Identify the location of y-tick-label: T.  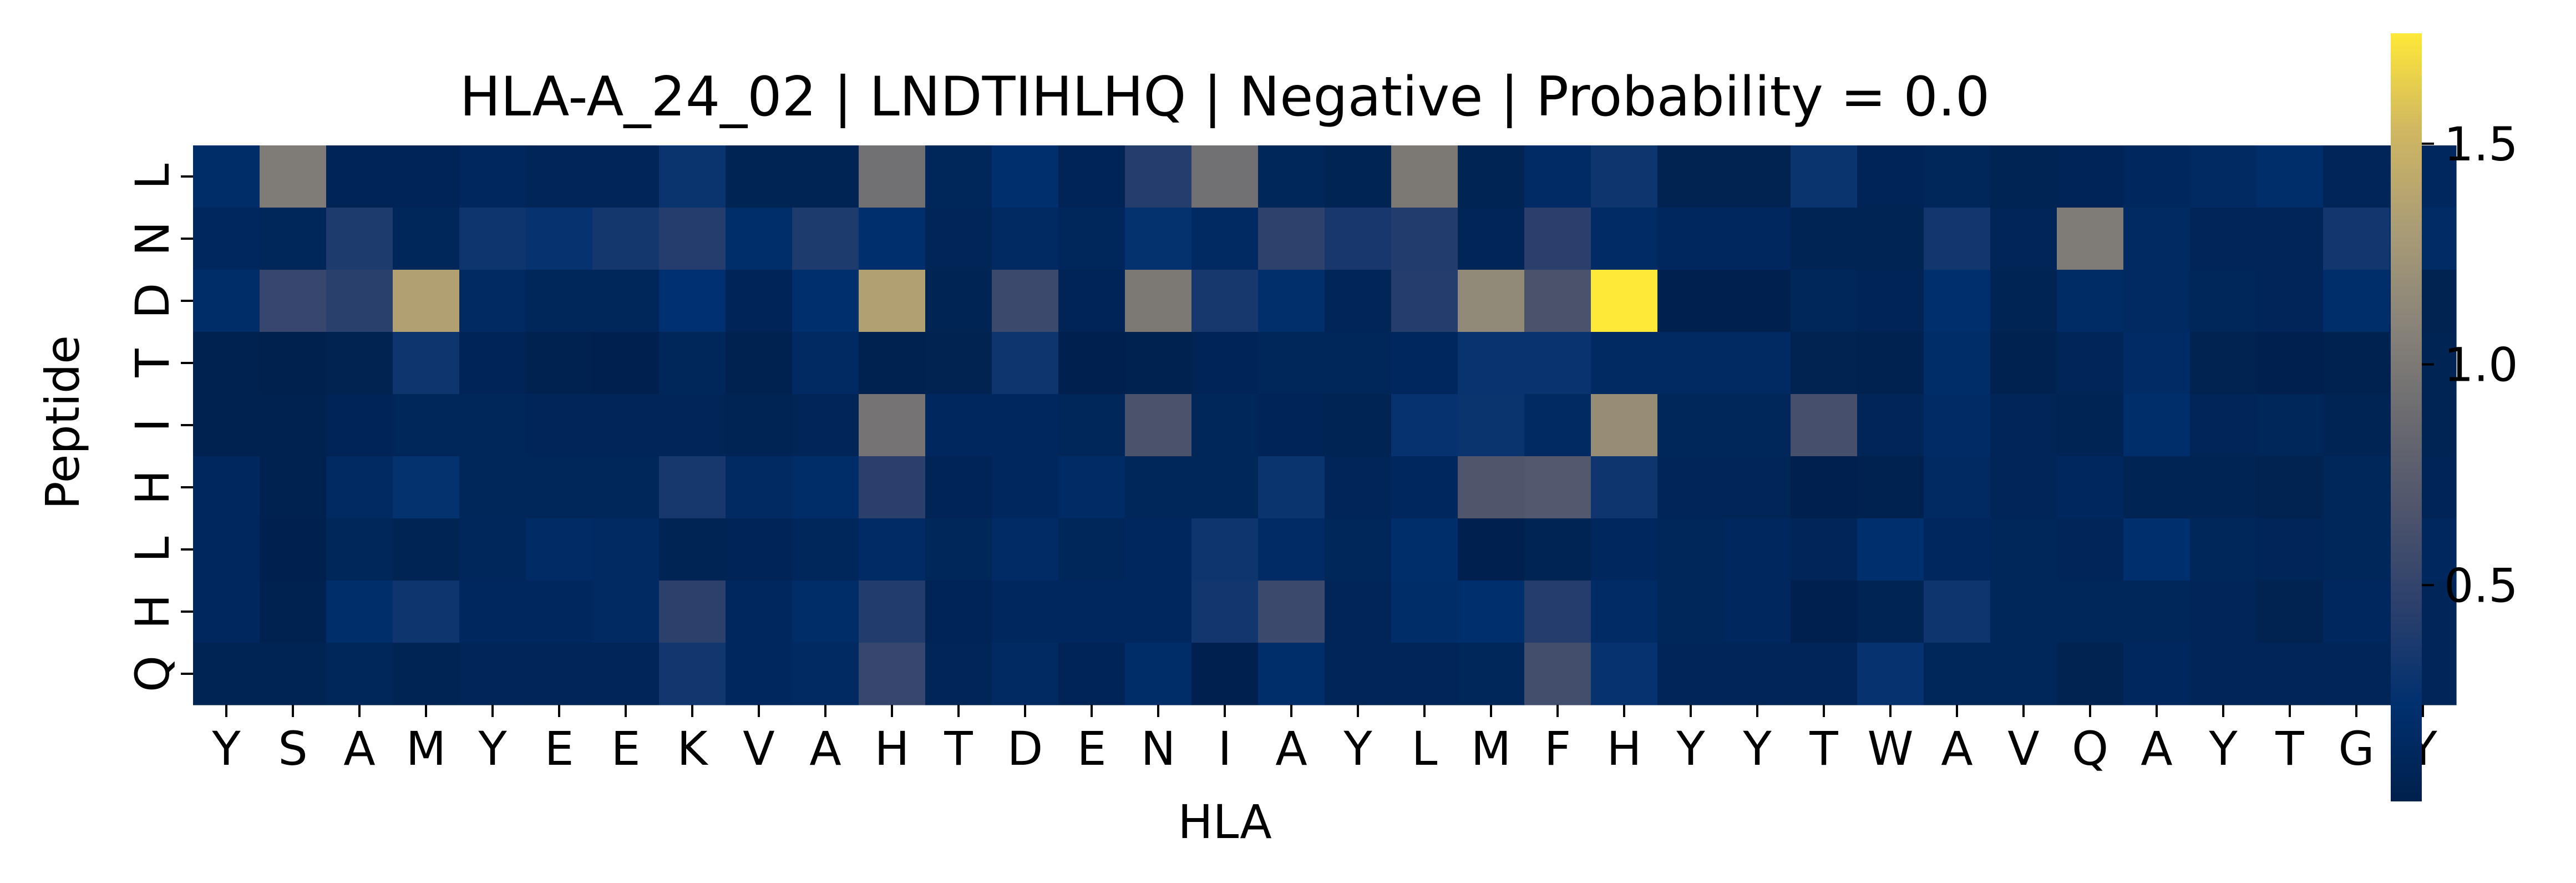
(152, 363).